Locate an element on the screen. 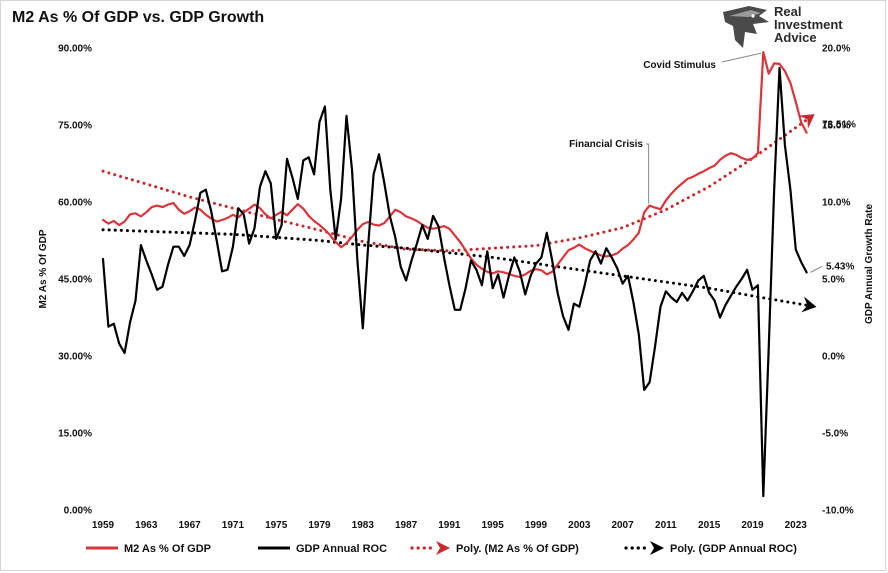 Image resolution: width=888 pixels, height=573 pixels. gdp-trend-line-arrow is located at coordinates (809, 304).